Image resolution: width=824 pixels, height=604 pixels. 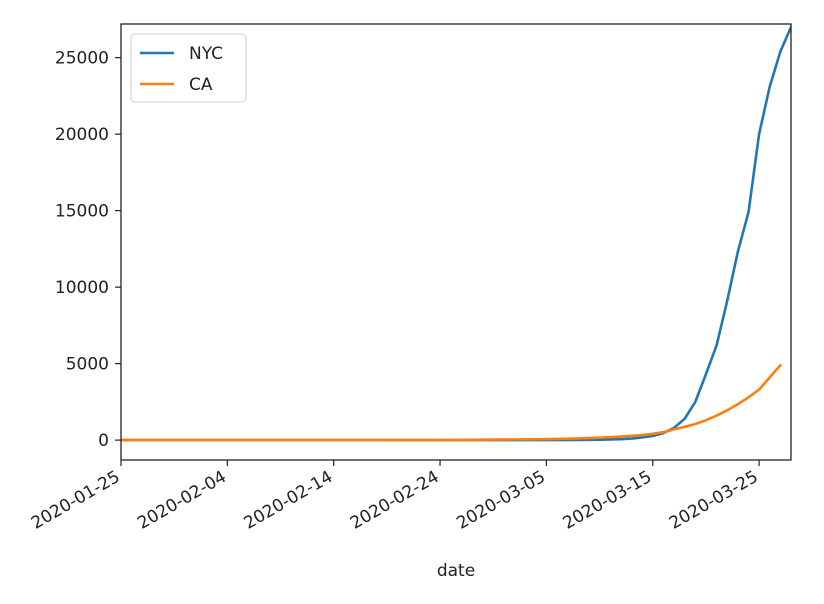 What do you see at coordinates (82, 59) in the screenshot?
I see `y-tick-label: 25000` at bounding box center [82, 59].